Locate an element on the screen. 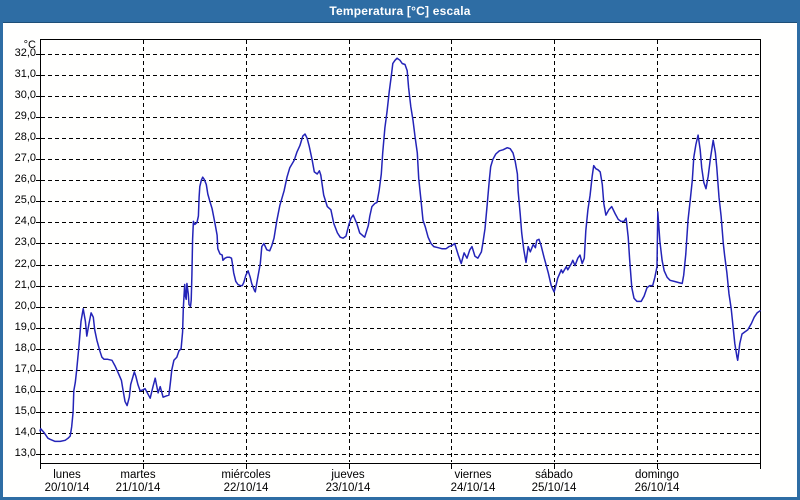 The height and width of the screenshot is (500, 800). day-name: jueves is located at coordinates (348, 475).